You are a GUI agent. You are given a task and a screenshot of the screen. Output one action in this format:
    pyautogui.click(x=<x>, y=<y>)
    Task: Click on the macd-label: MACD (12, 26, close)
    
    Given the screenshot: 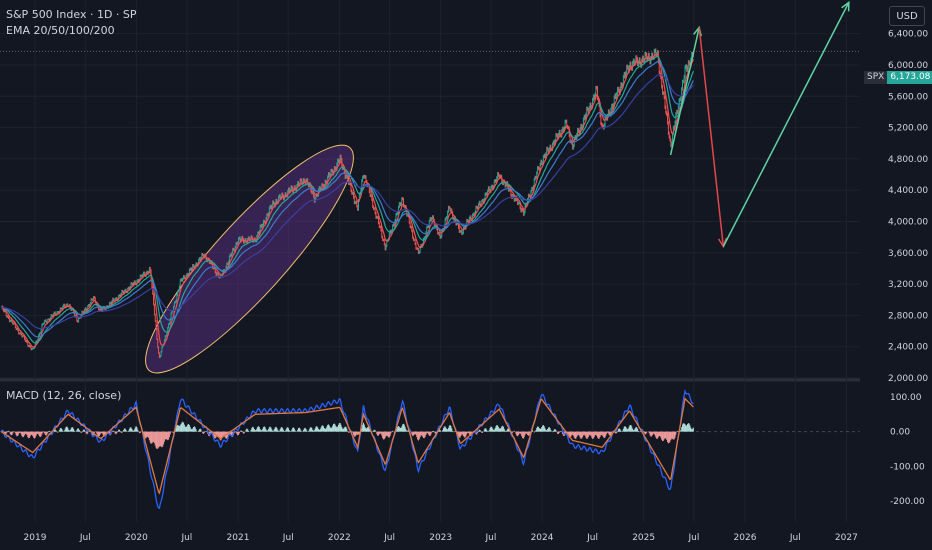 What is the action you would take?
    pyautogui.click(x=64, y=395)
    